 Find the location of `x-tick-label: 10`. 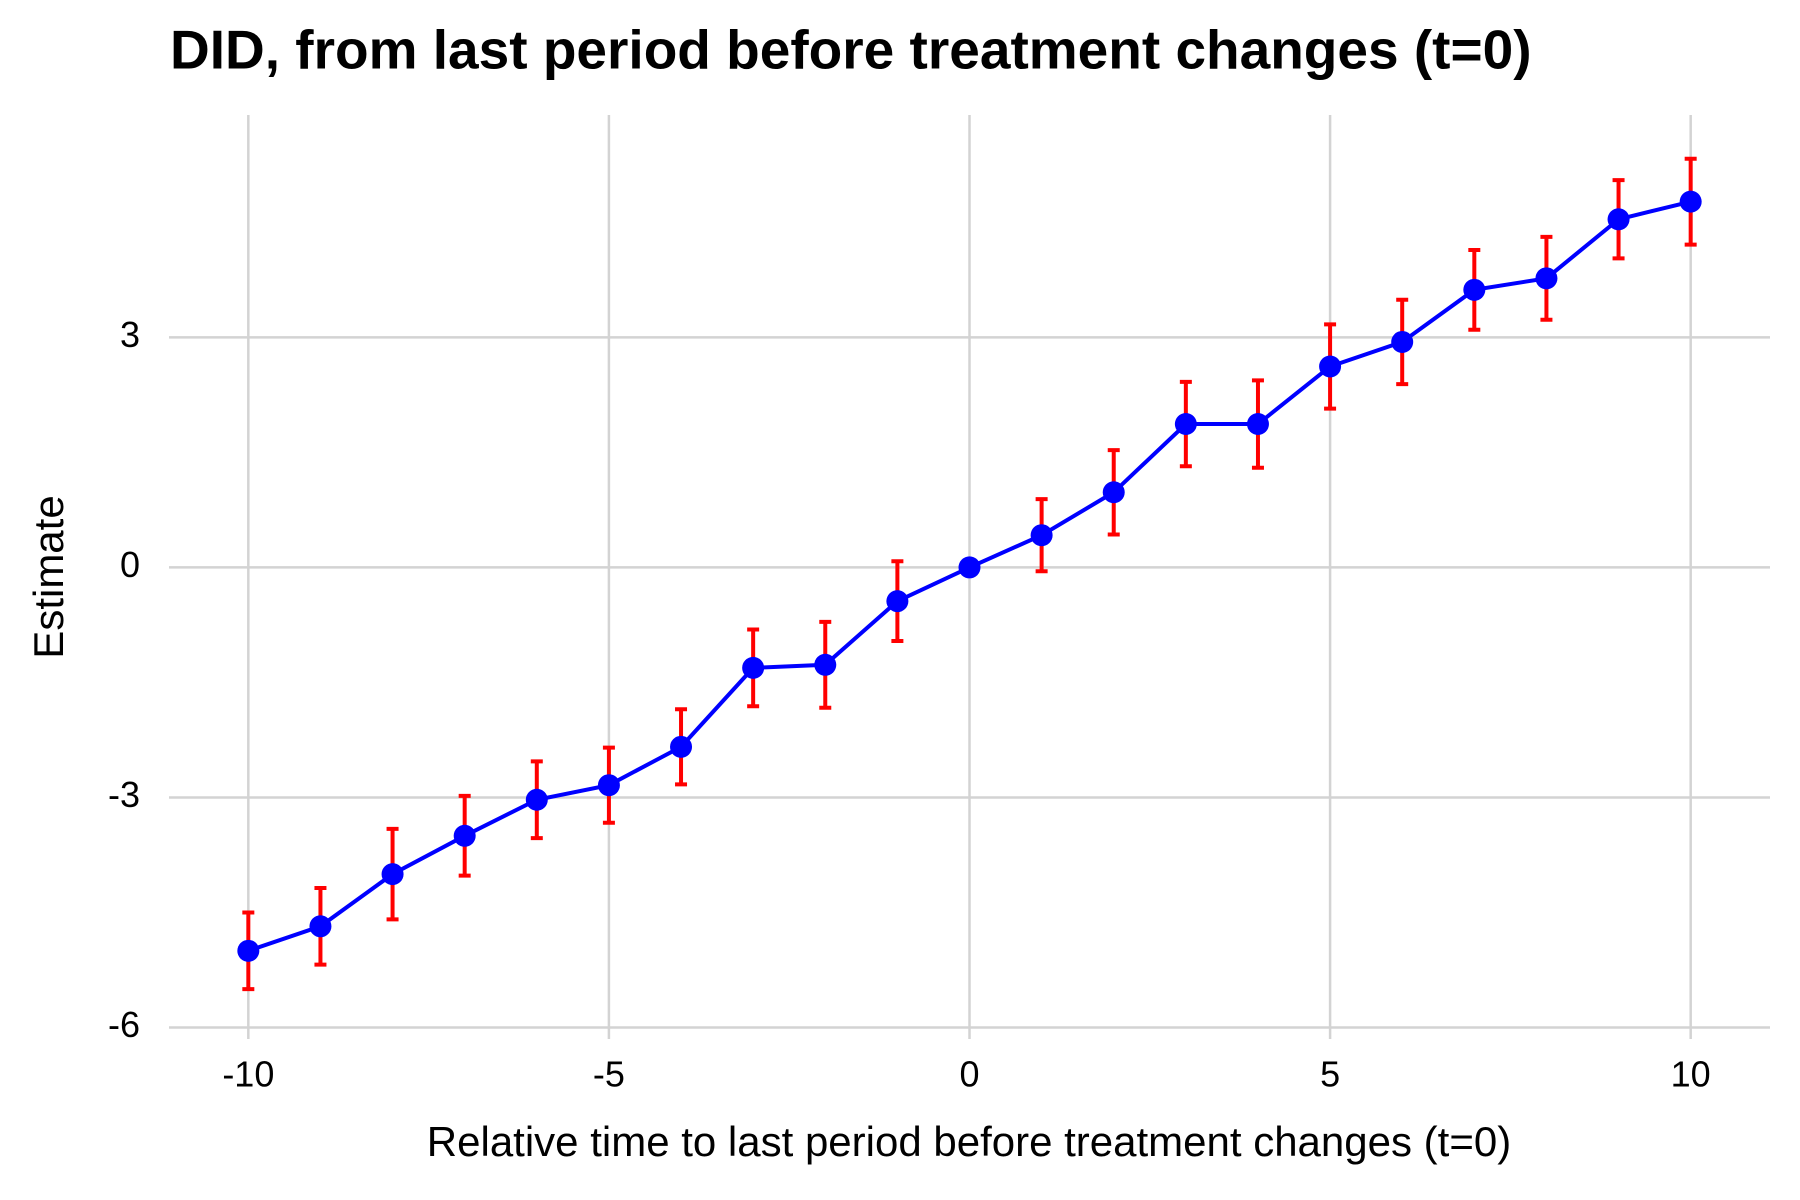

x-tick-label: 10 is located at coordinates (1691, 1074).